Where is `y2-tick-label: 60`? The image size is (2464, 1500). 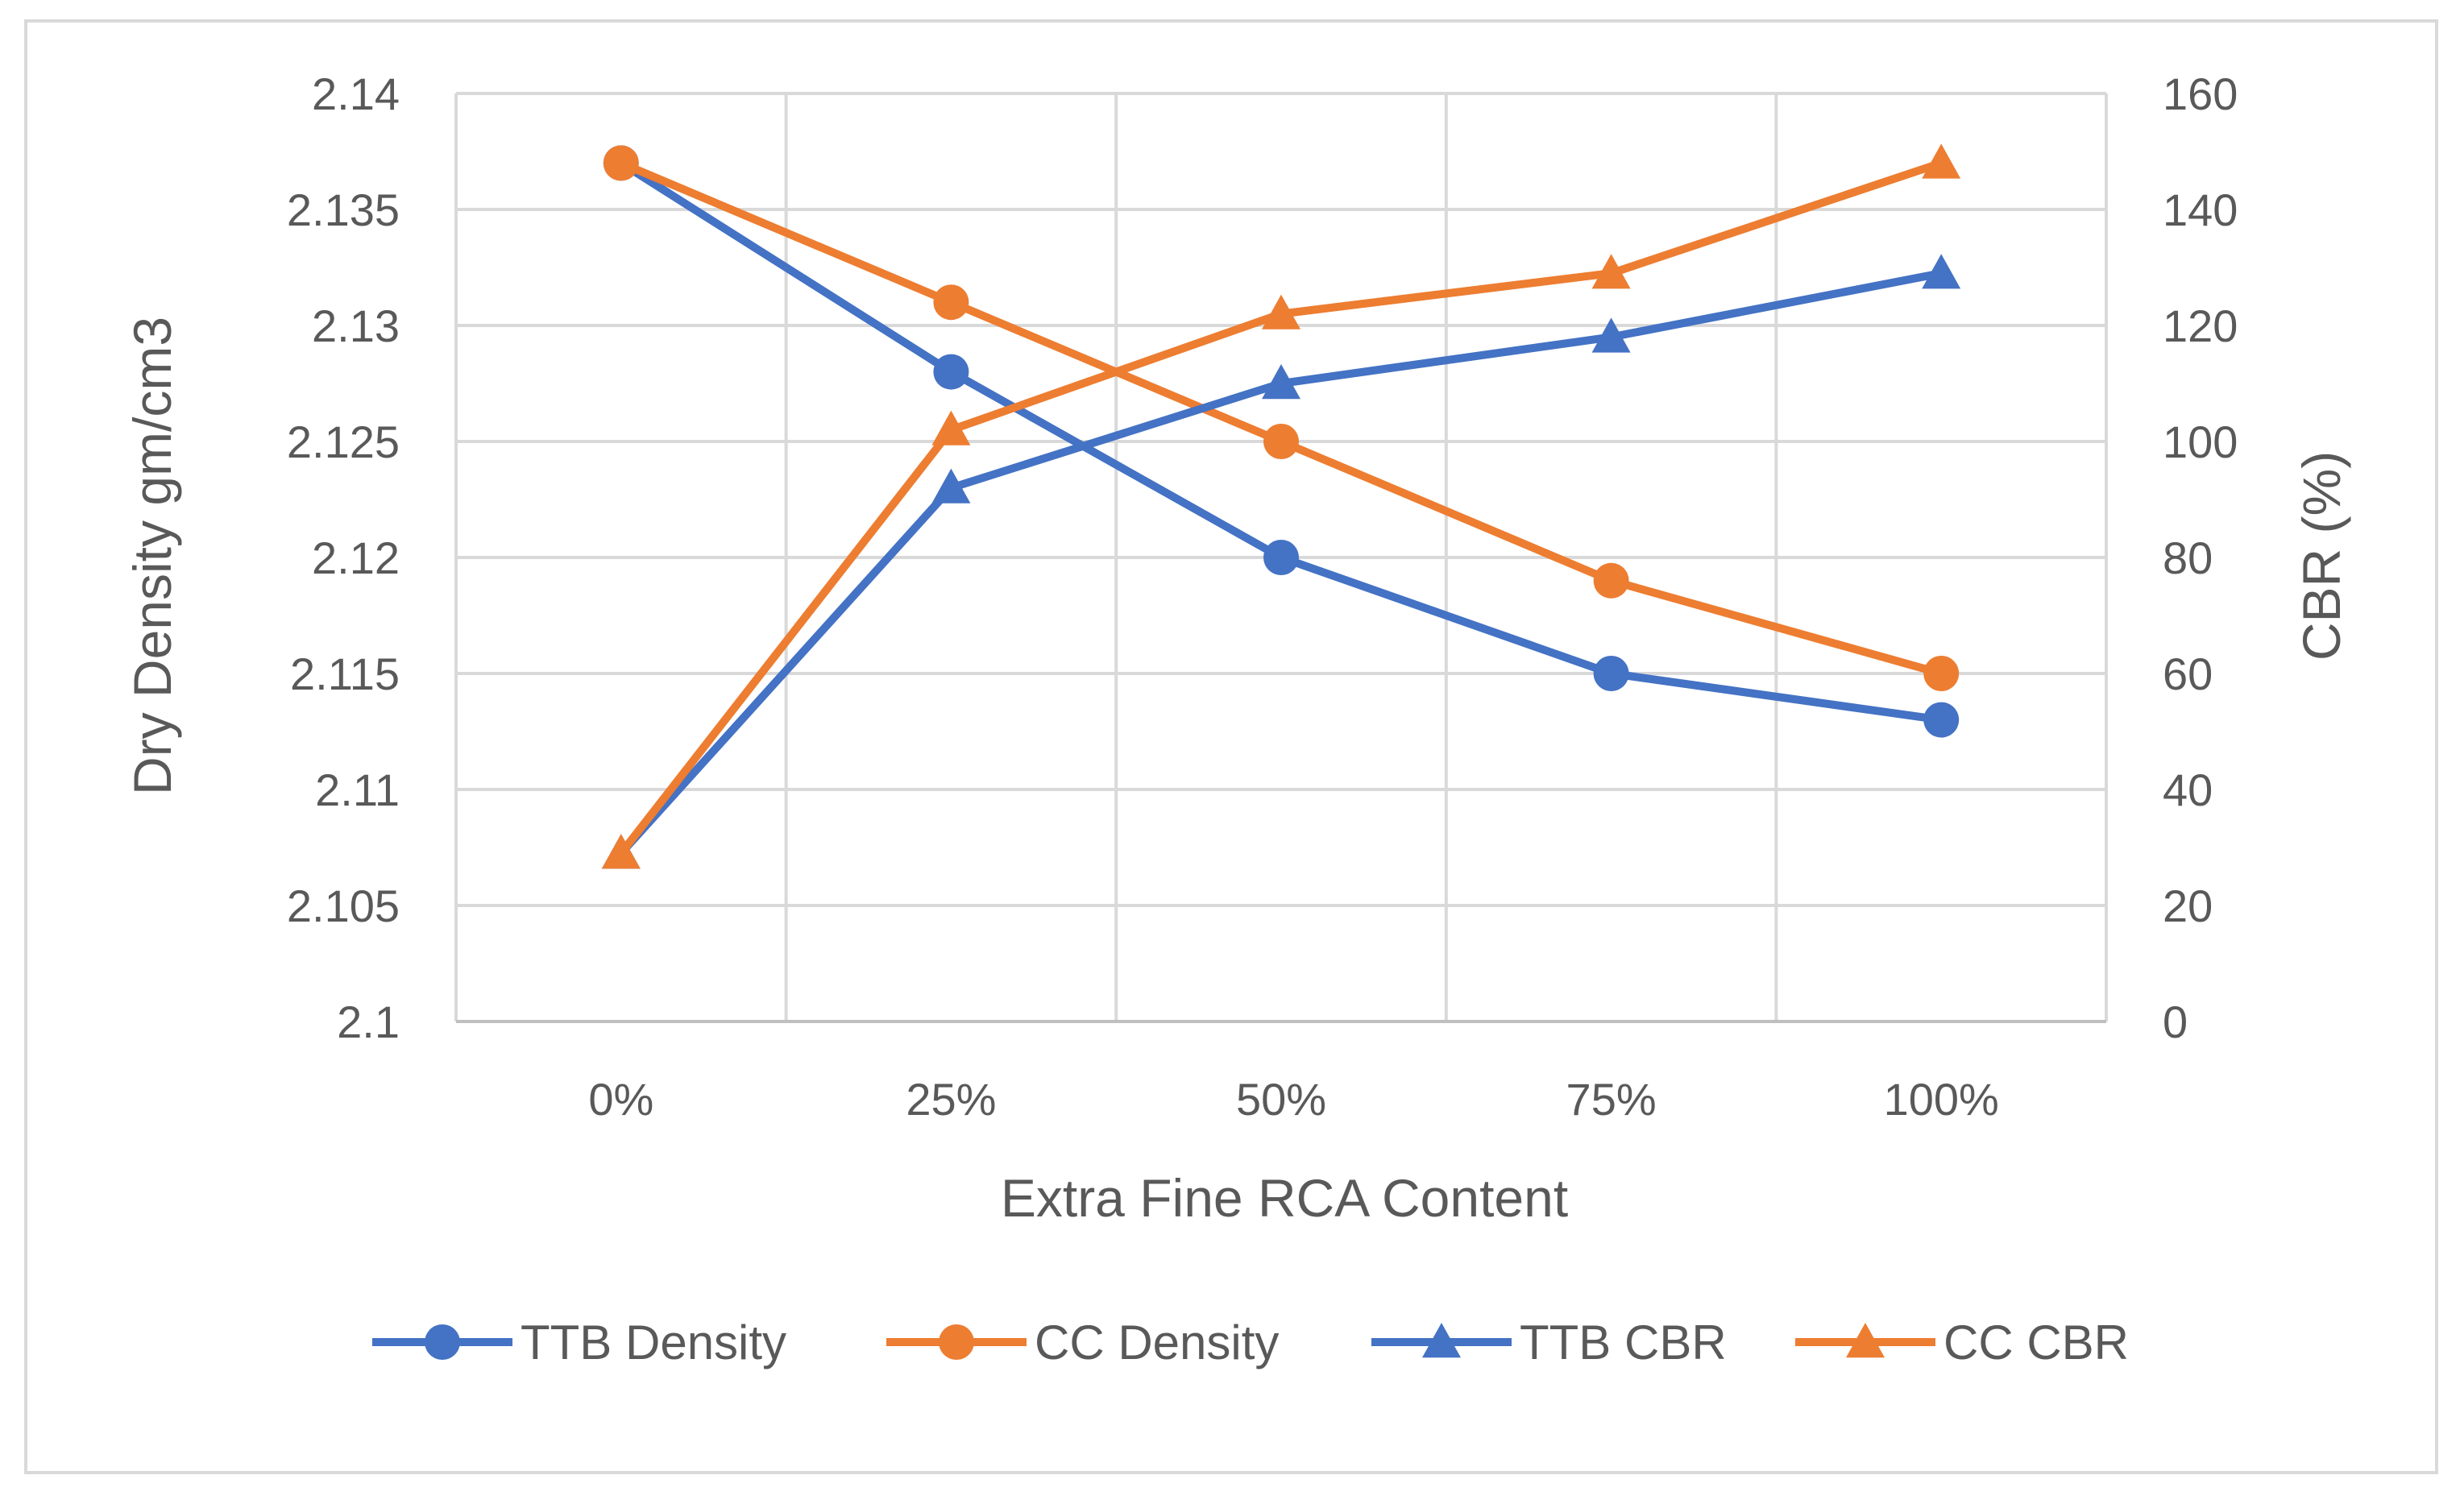 y2-tick-label: 60 is located at coordinates (2188, 673).